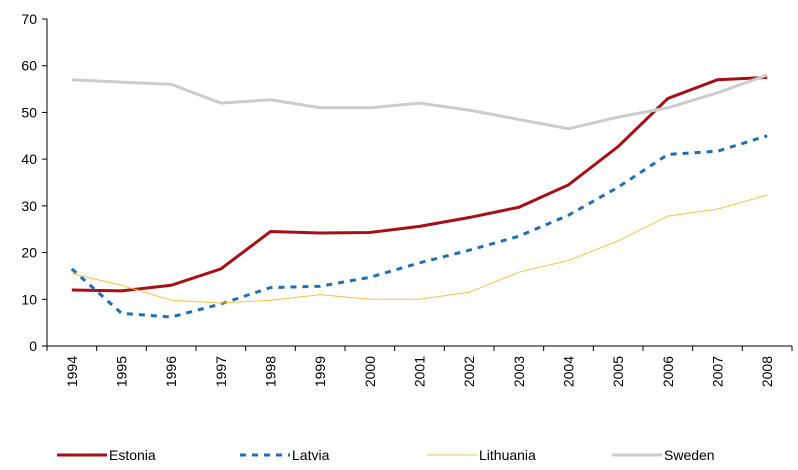 The width and height of the screenshot is (798, 470). I want to click on legend-label: Sweden, so click(689, 455).